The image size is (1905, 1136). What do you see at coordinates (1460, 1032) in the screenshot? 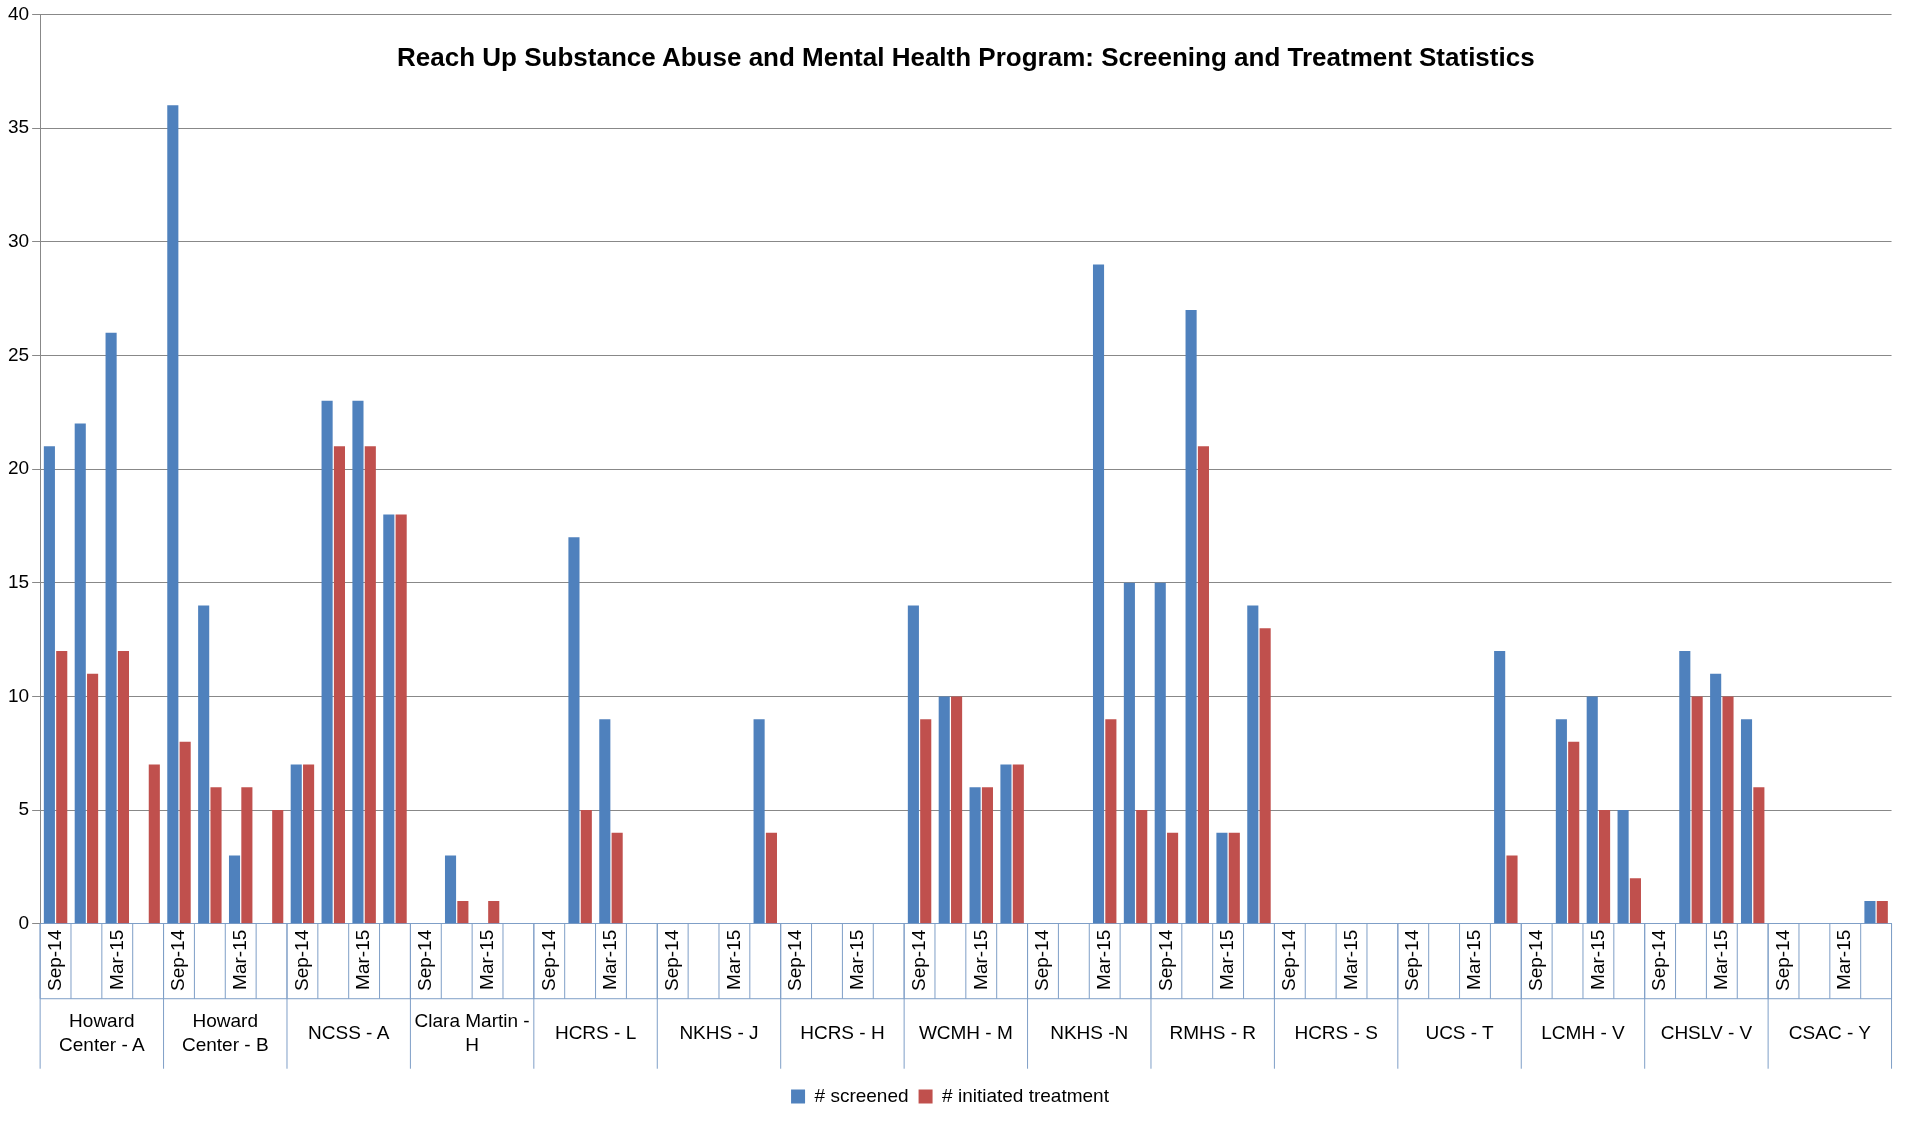
I see `text: UCS - T` at bounding box center [1460, 1032].